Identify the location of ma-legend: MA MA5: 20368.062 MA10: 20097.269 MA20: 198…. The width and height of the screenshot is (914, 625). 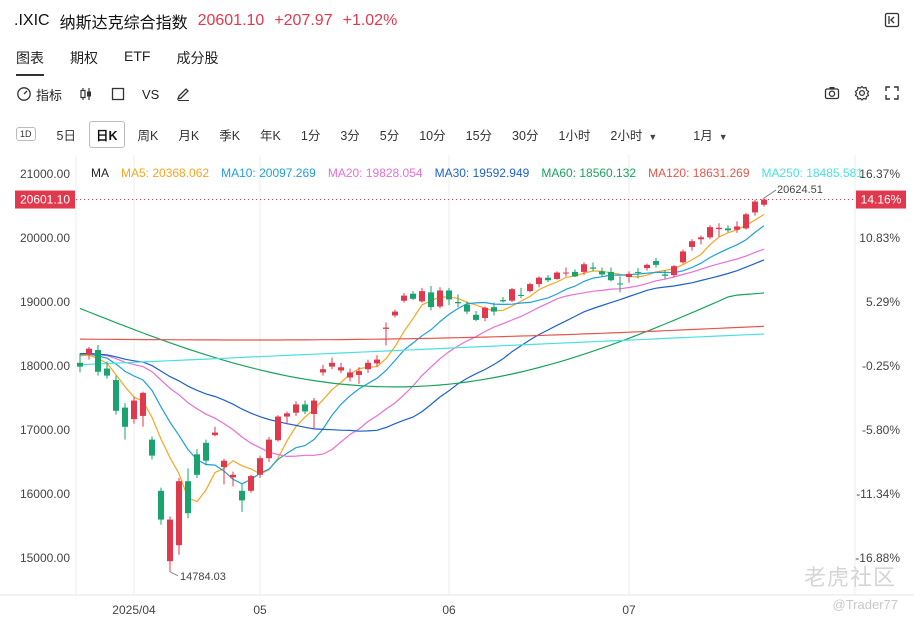
(477, 173).